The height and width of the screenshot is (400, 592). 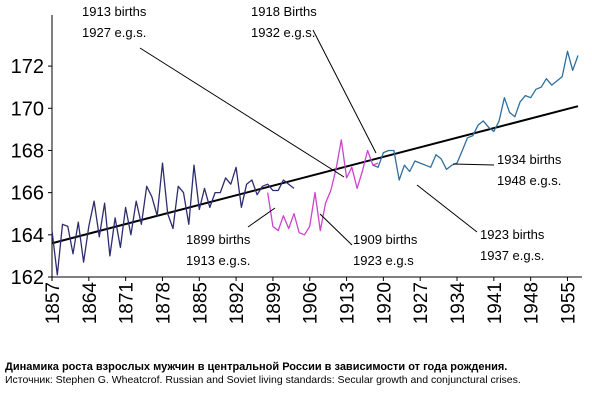 What do you see at coordinates (512, 255) in the screenshot?
I see `annotation-label: 1937 e.g.s.` at bounding box center [512, 255].